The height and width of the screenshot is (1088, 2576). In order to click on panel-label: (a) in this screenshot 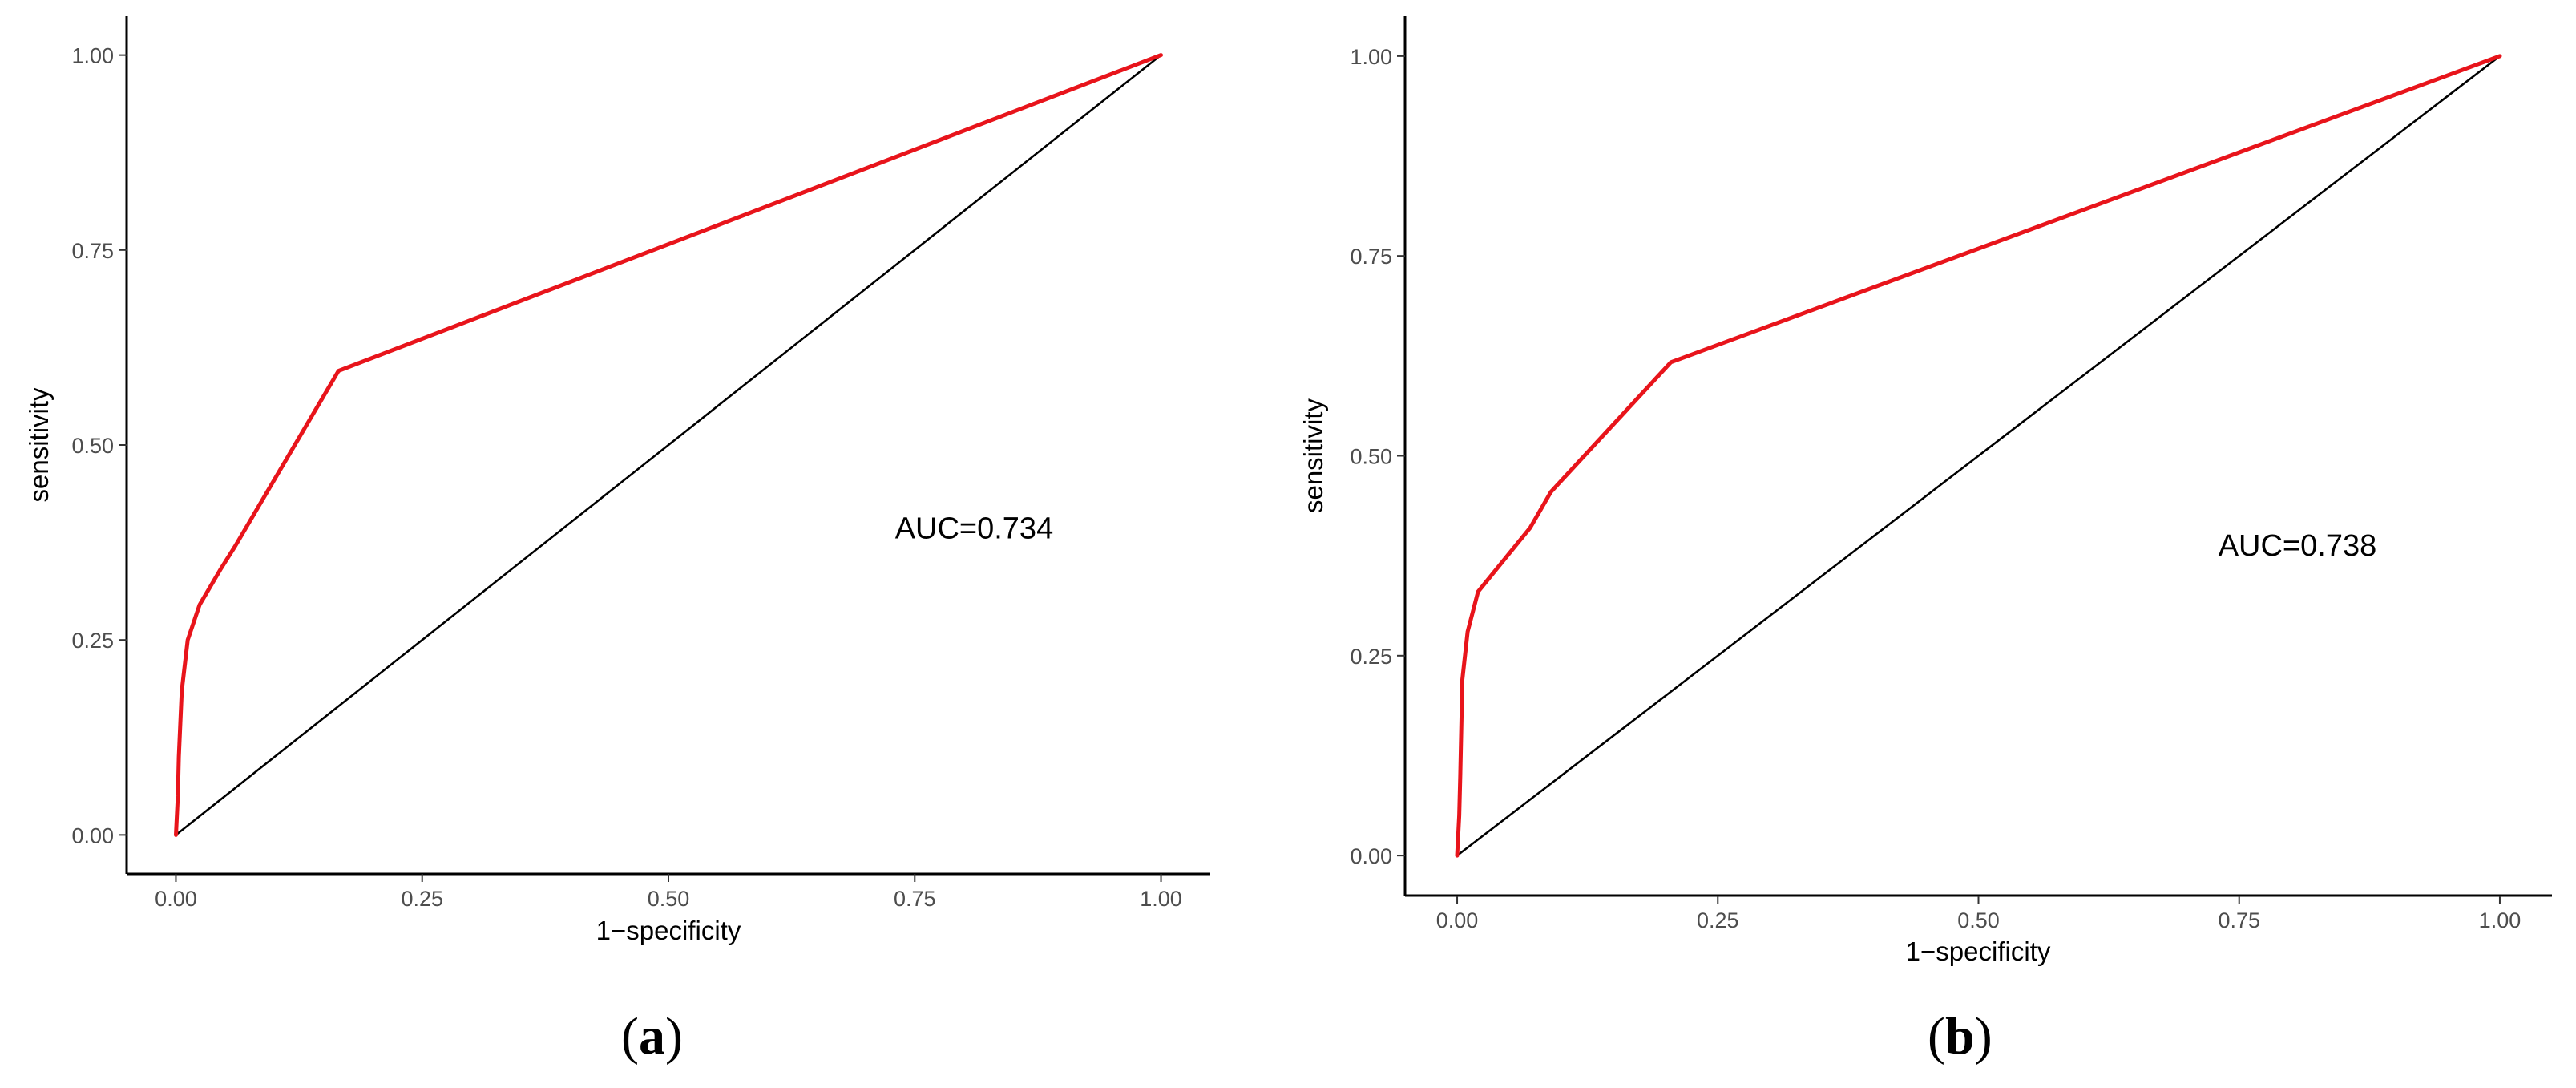, I will do `click(652, 1037)`.